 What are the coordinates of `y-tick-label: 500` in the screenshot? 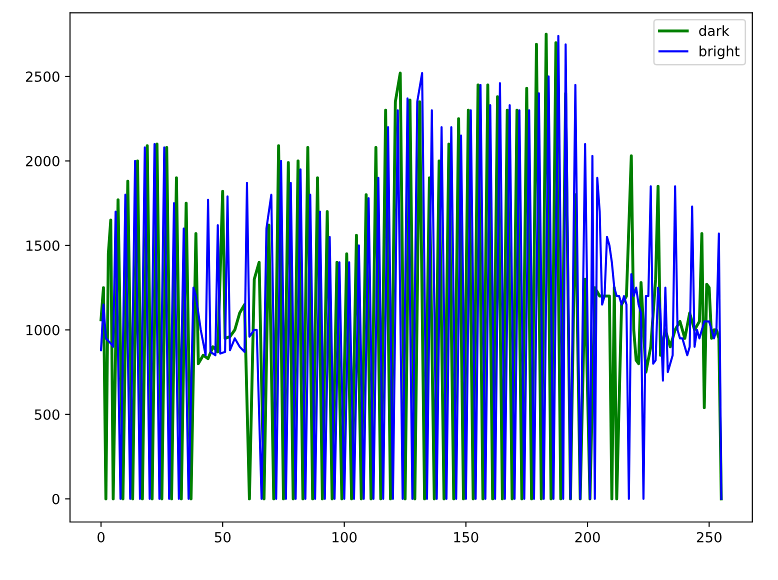 It's located at (47, 414).